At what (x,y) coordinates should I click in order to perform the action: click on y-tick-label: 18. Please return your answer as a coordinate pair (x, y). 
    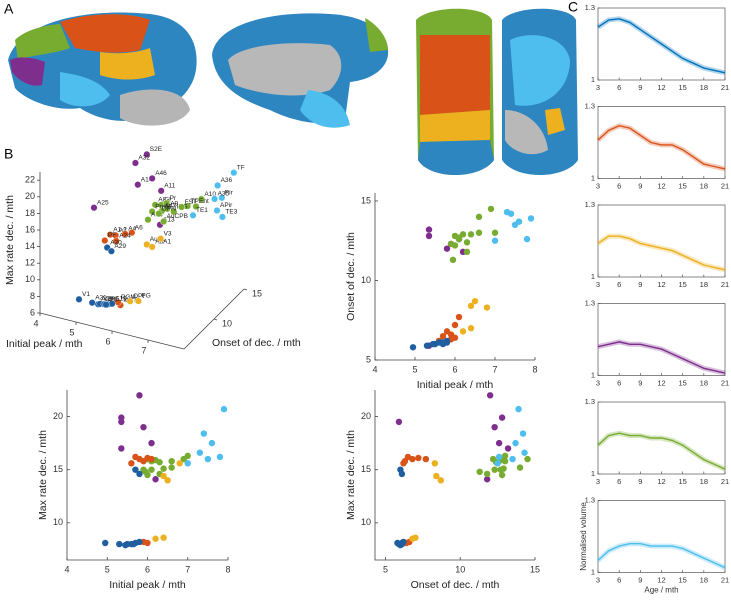
    Looking at the image, I should click on (30, 213).